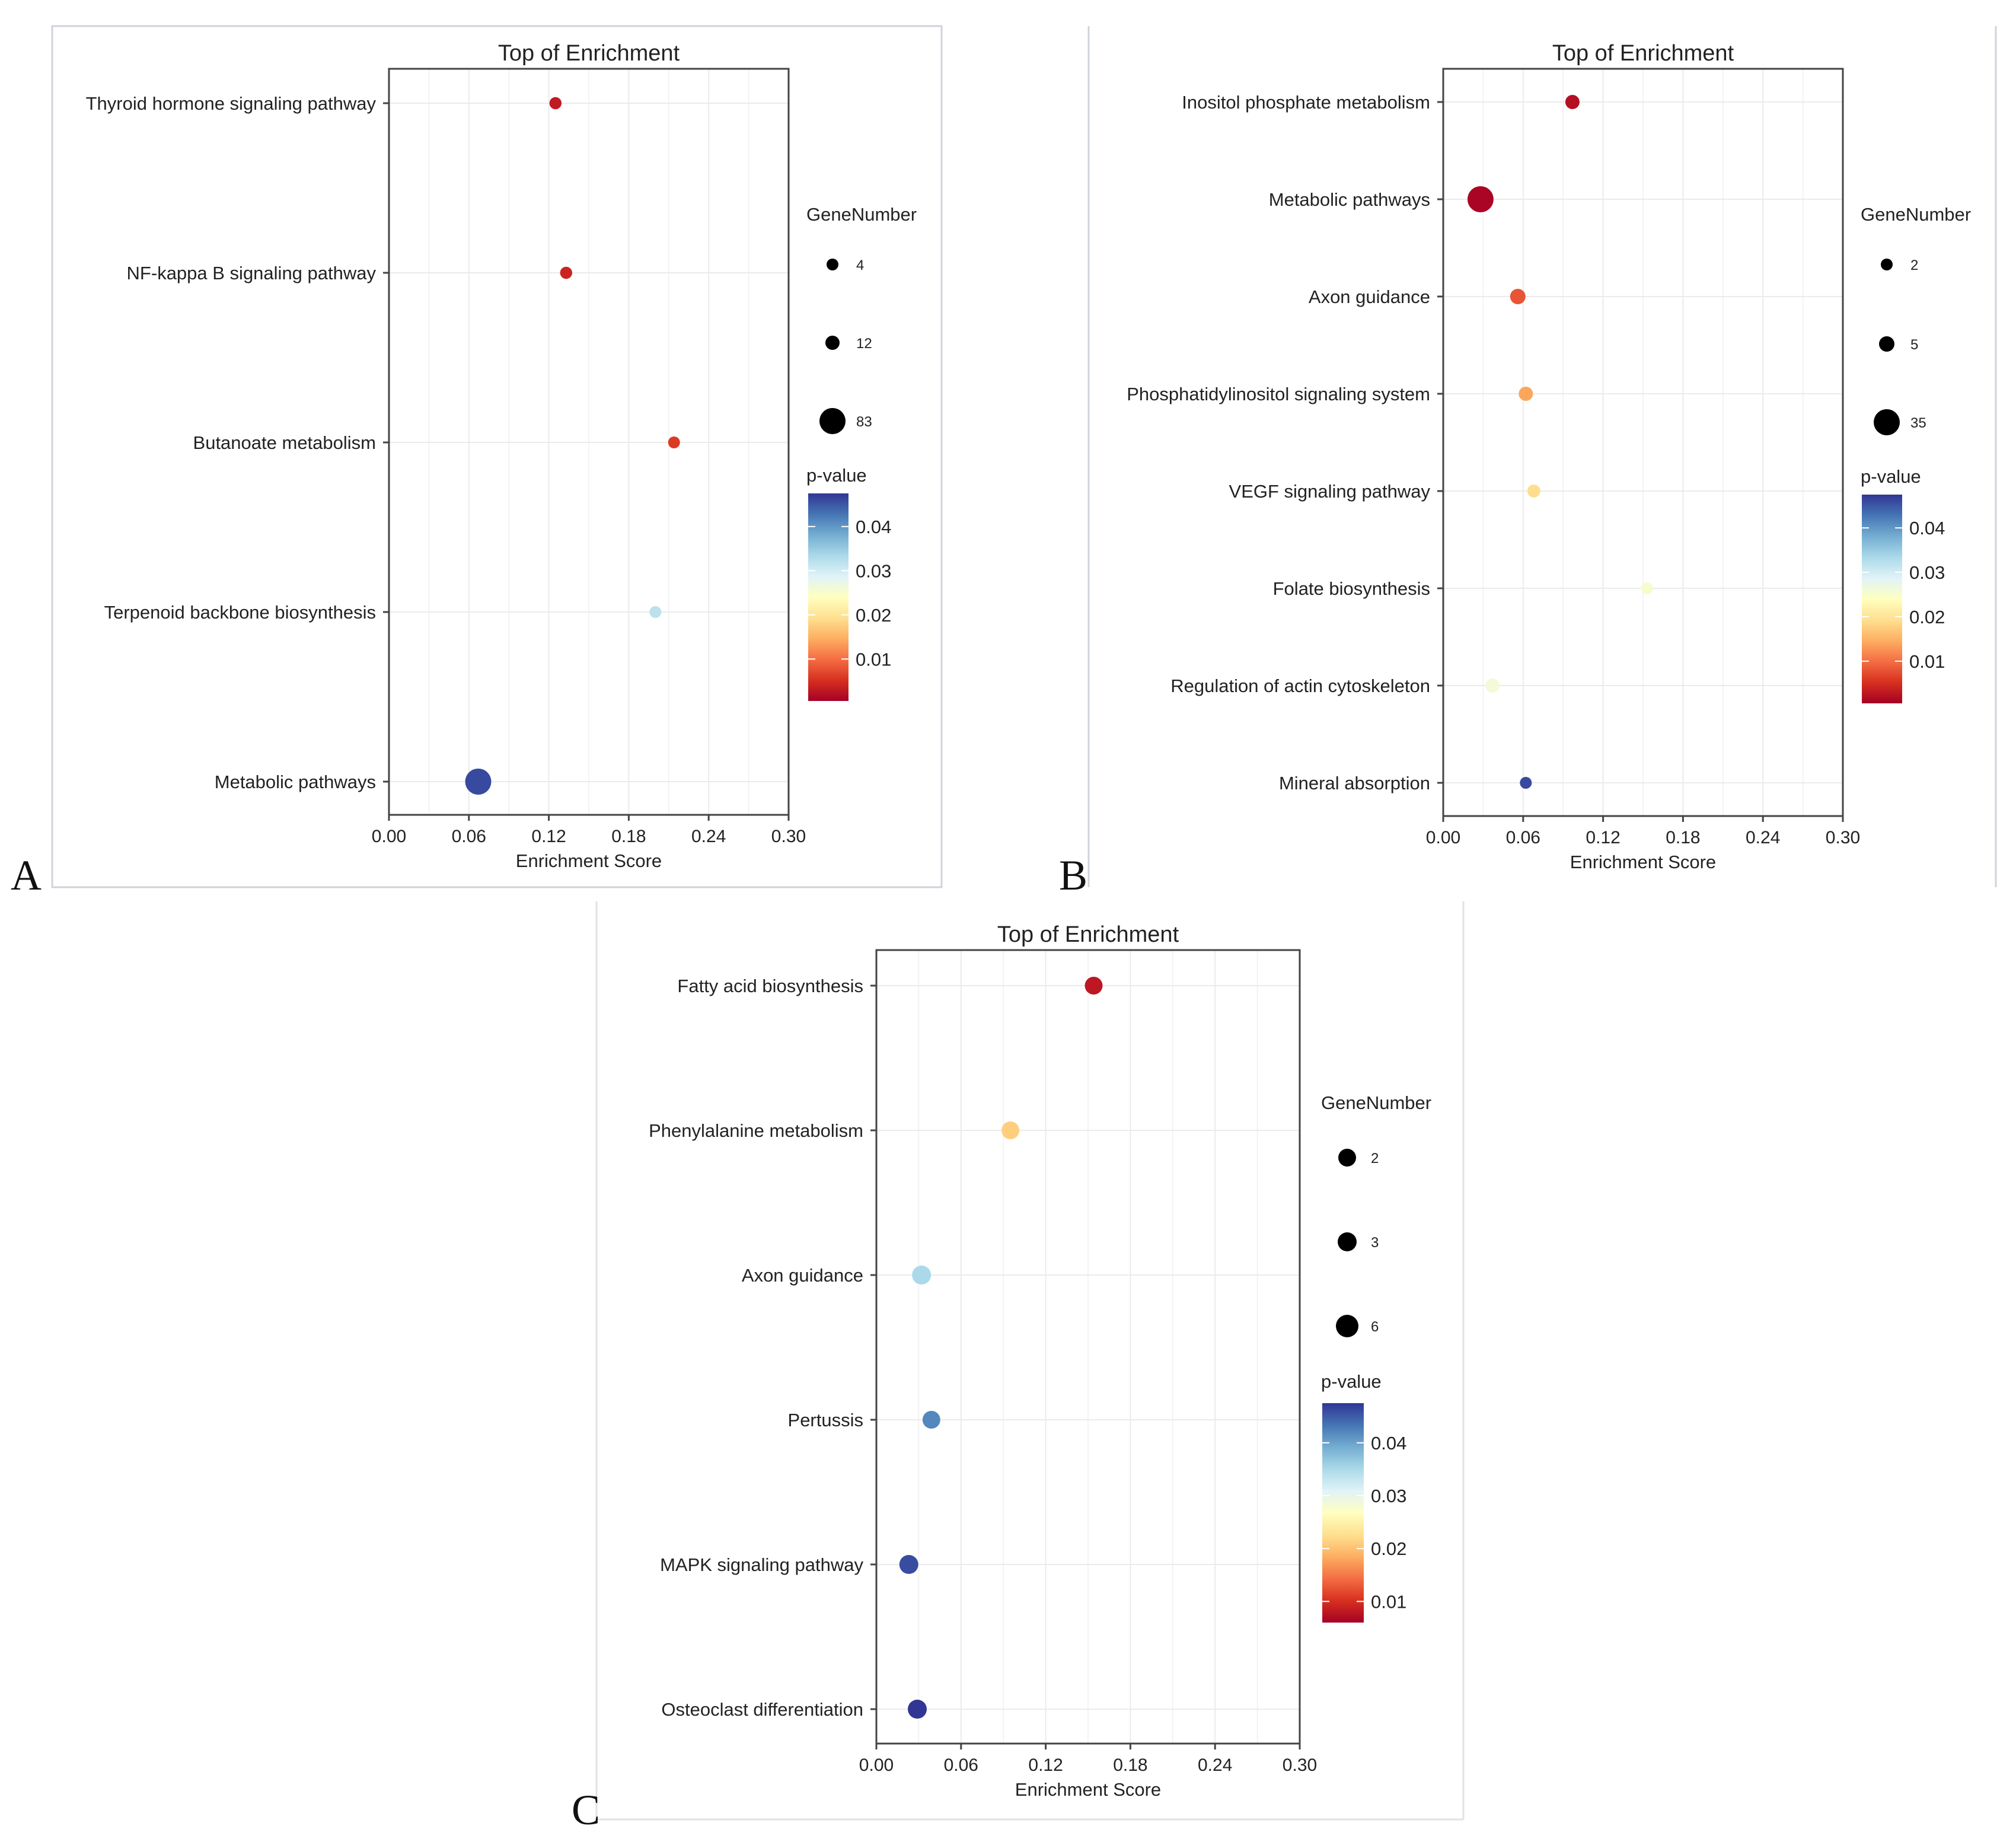  Describe the element at coordinates (1354, 783) in the screenshot. I see `category-label: Mineral absorption` at that location.